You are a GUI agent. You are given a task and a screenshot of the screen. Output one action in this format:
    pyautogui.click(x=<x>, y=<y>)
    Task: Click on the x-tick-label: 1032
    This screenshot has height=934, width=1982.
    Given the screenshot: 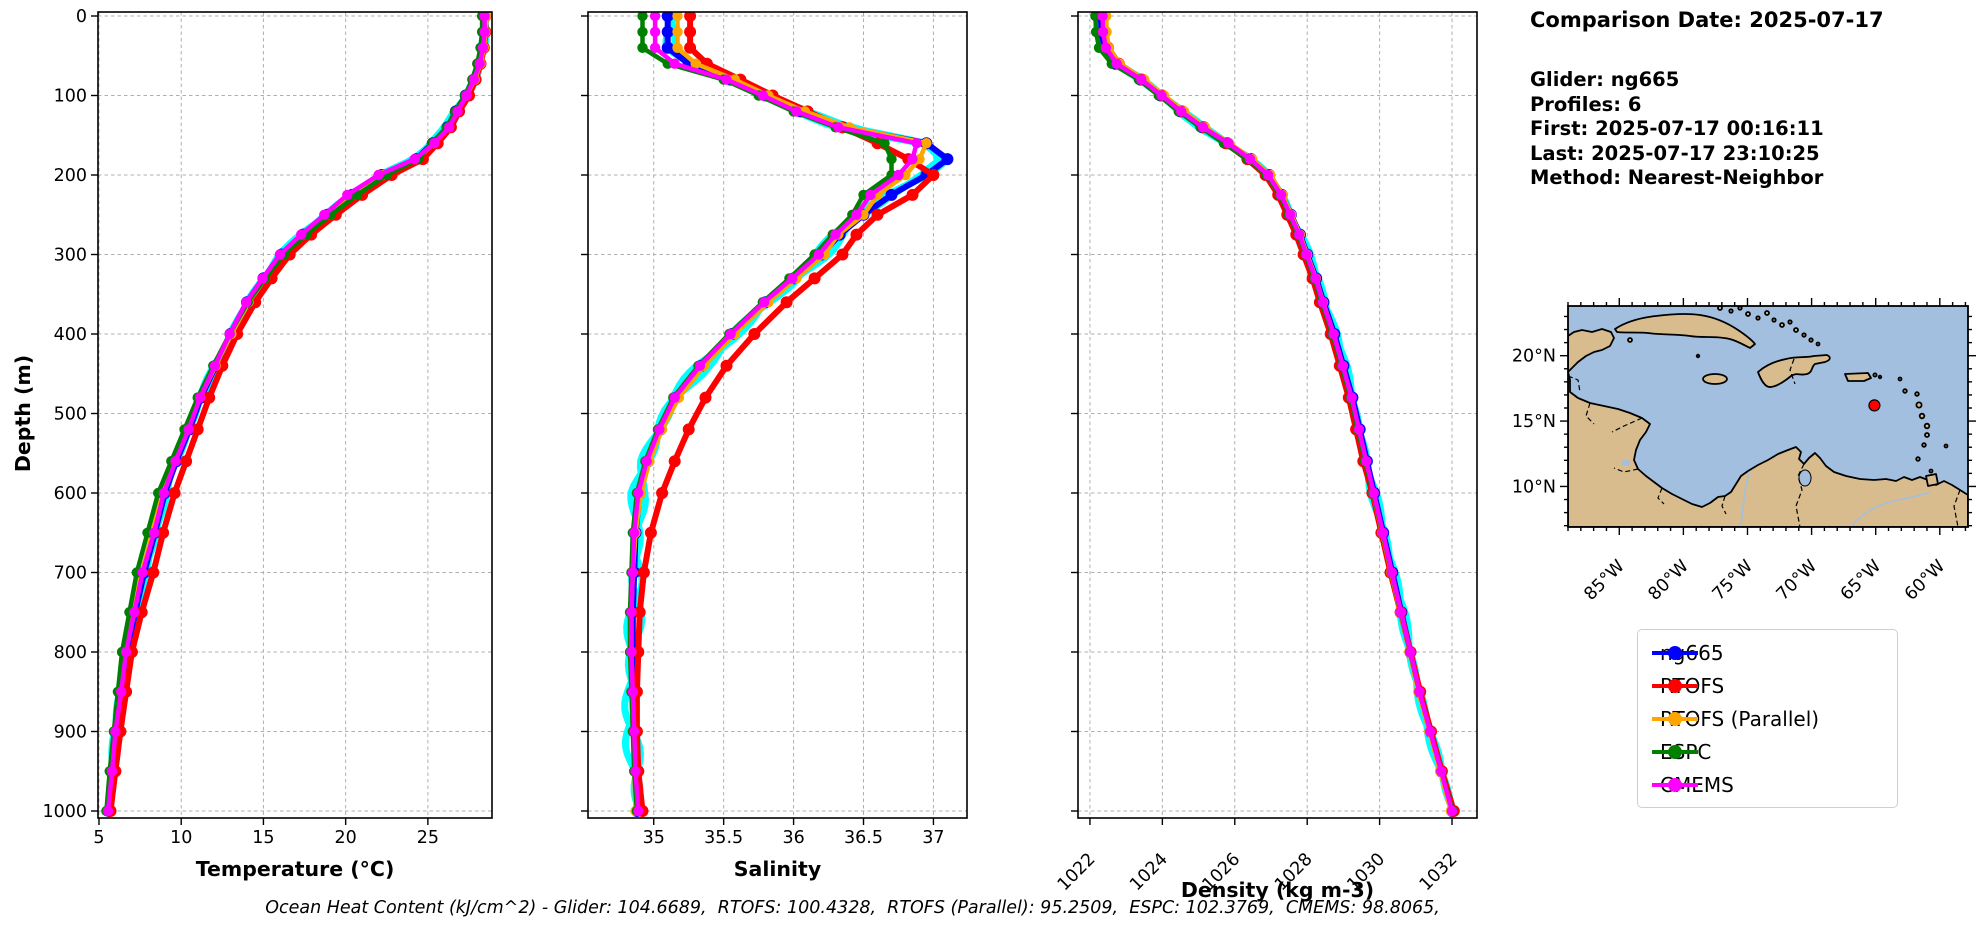 What is the action you would take?
    pyautogui.click(x=1439, y=872)
    